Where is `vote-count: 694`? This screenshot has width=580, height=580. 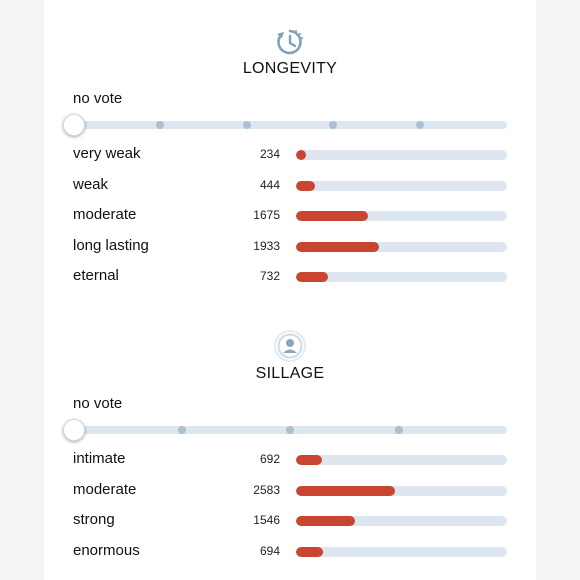 vote-count: 694 is located at coordinates (269, 550).